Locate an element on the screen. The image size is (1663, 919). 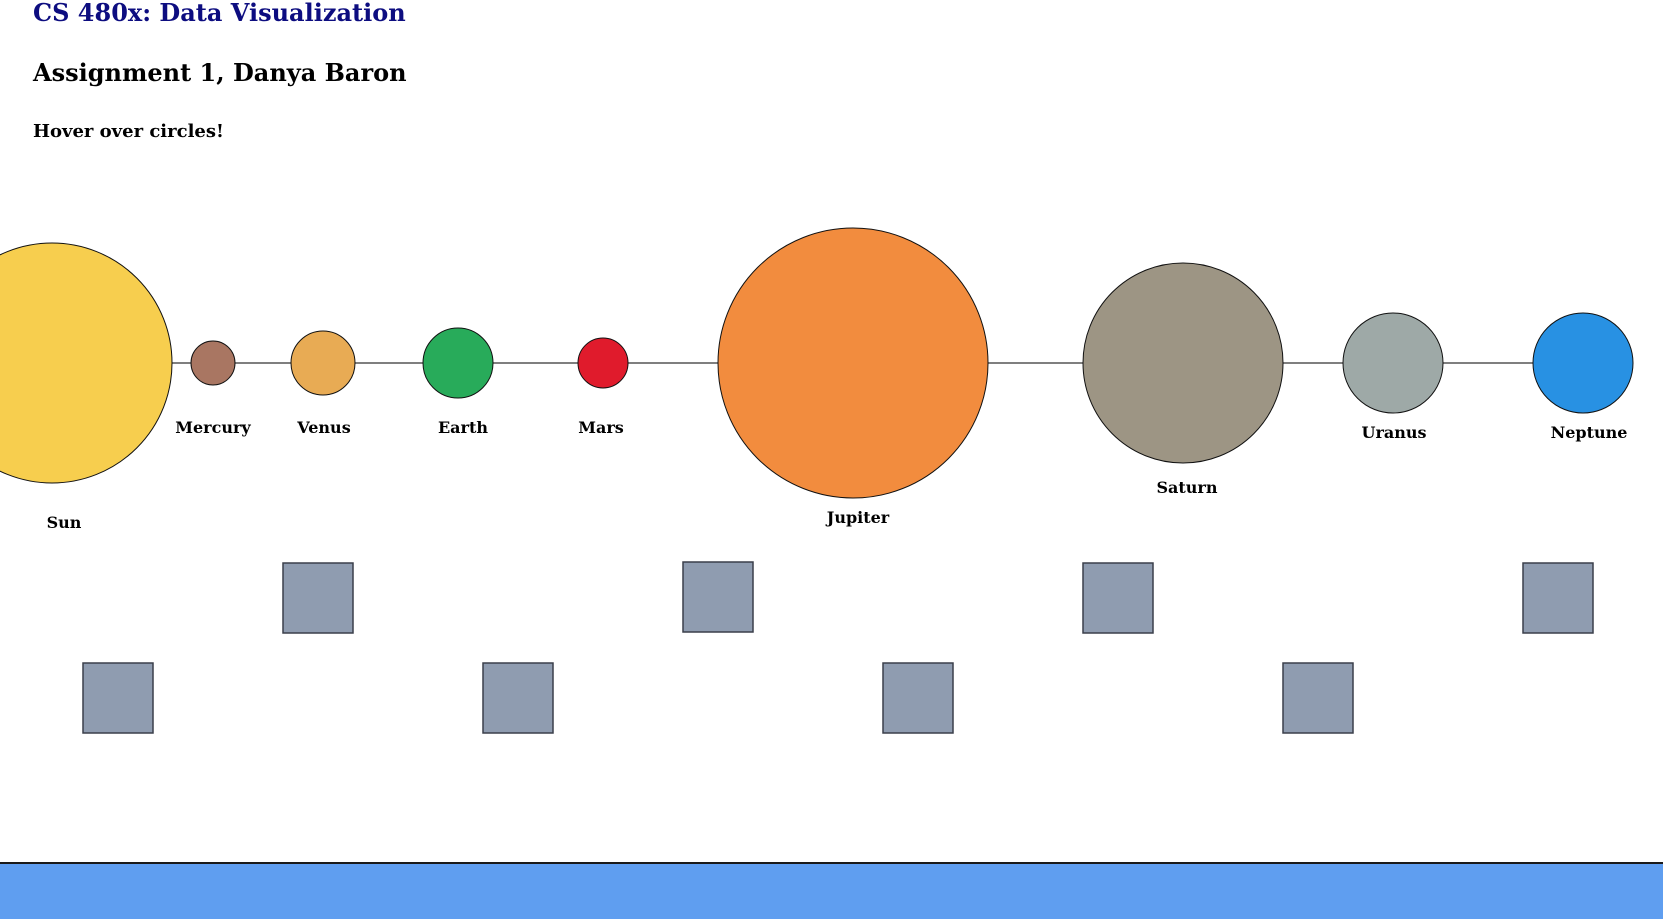
planet-label-neptune: Neptune is located at coordinates (1589, 432).